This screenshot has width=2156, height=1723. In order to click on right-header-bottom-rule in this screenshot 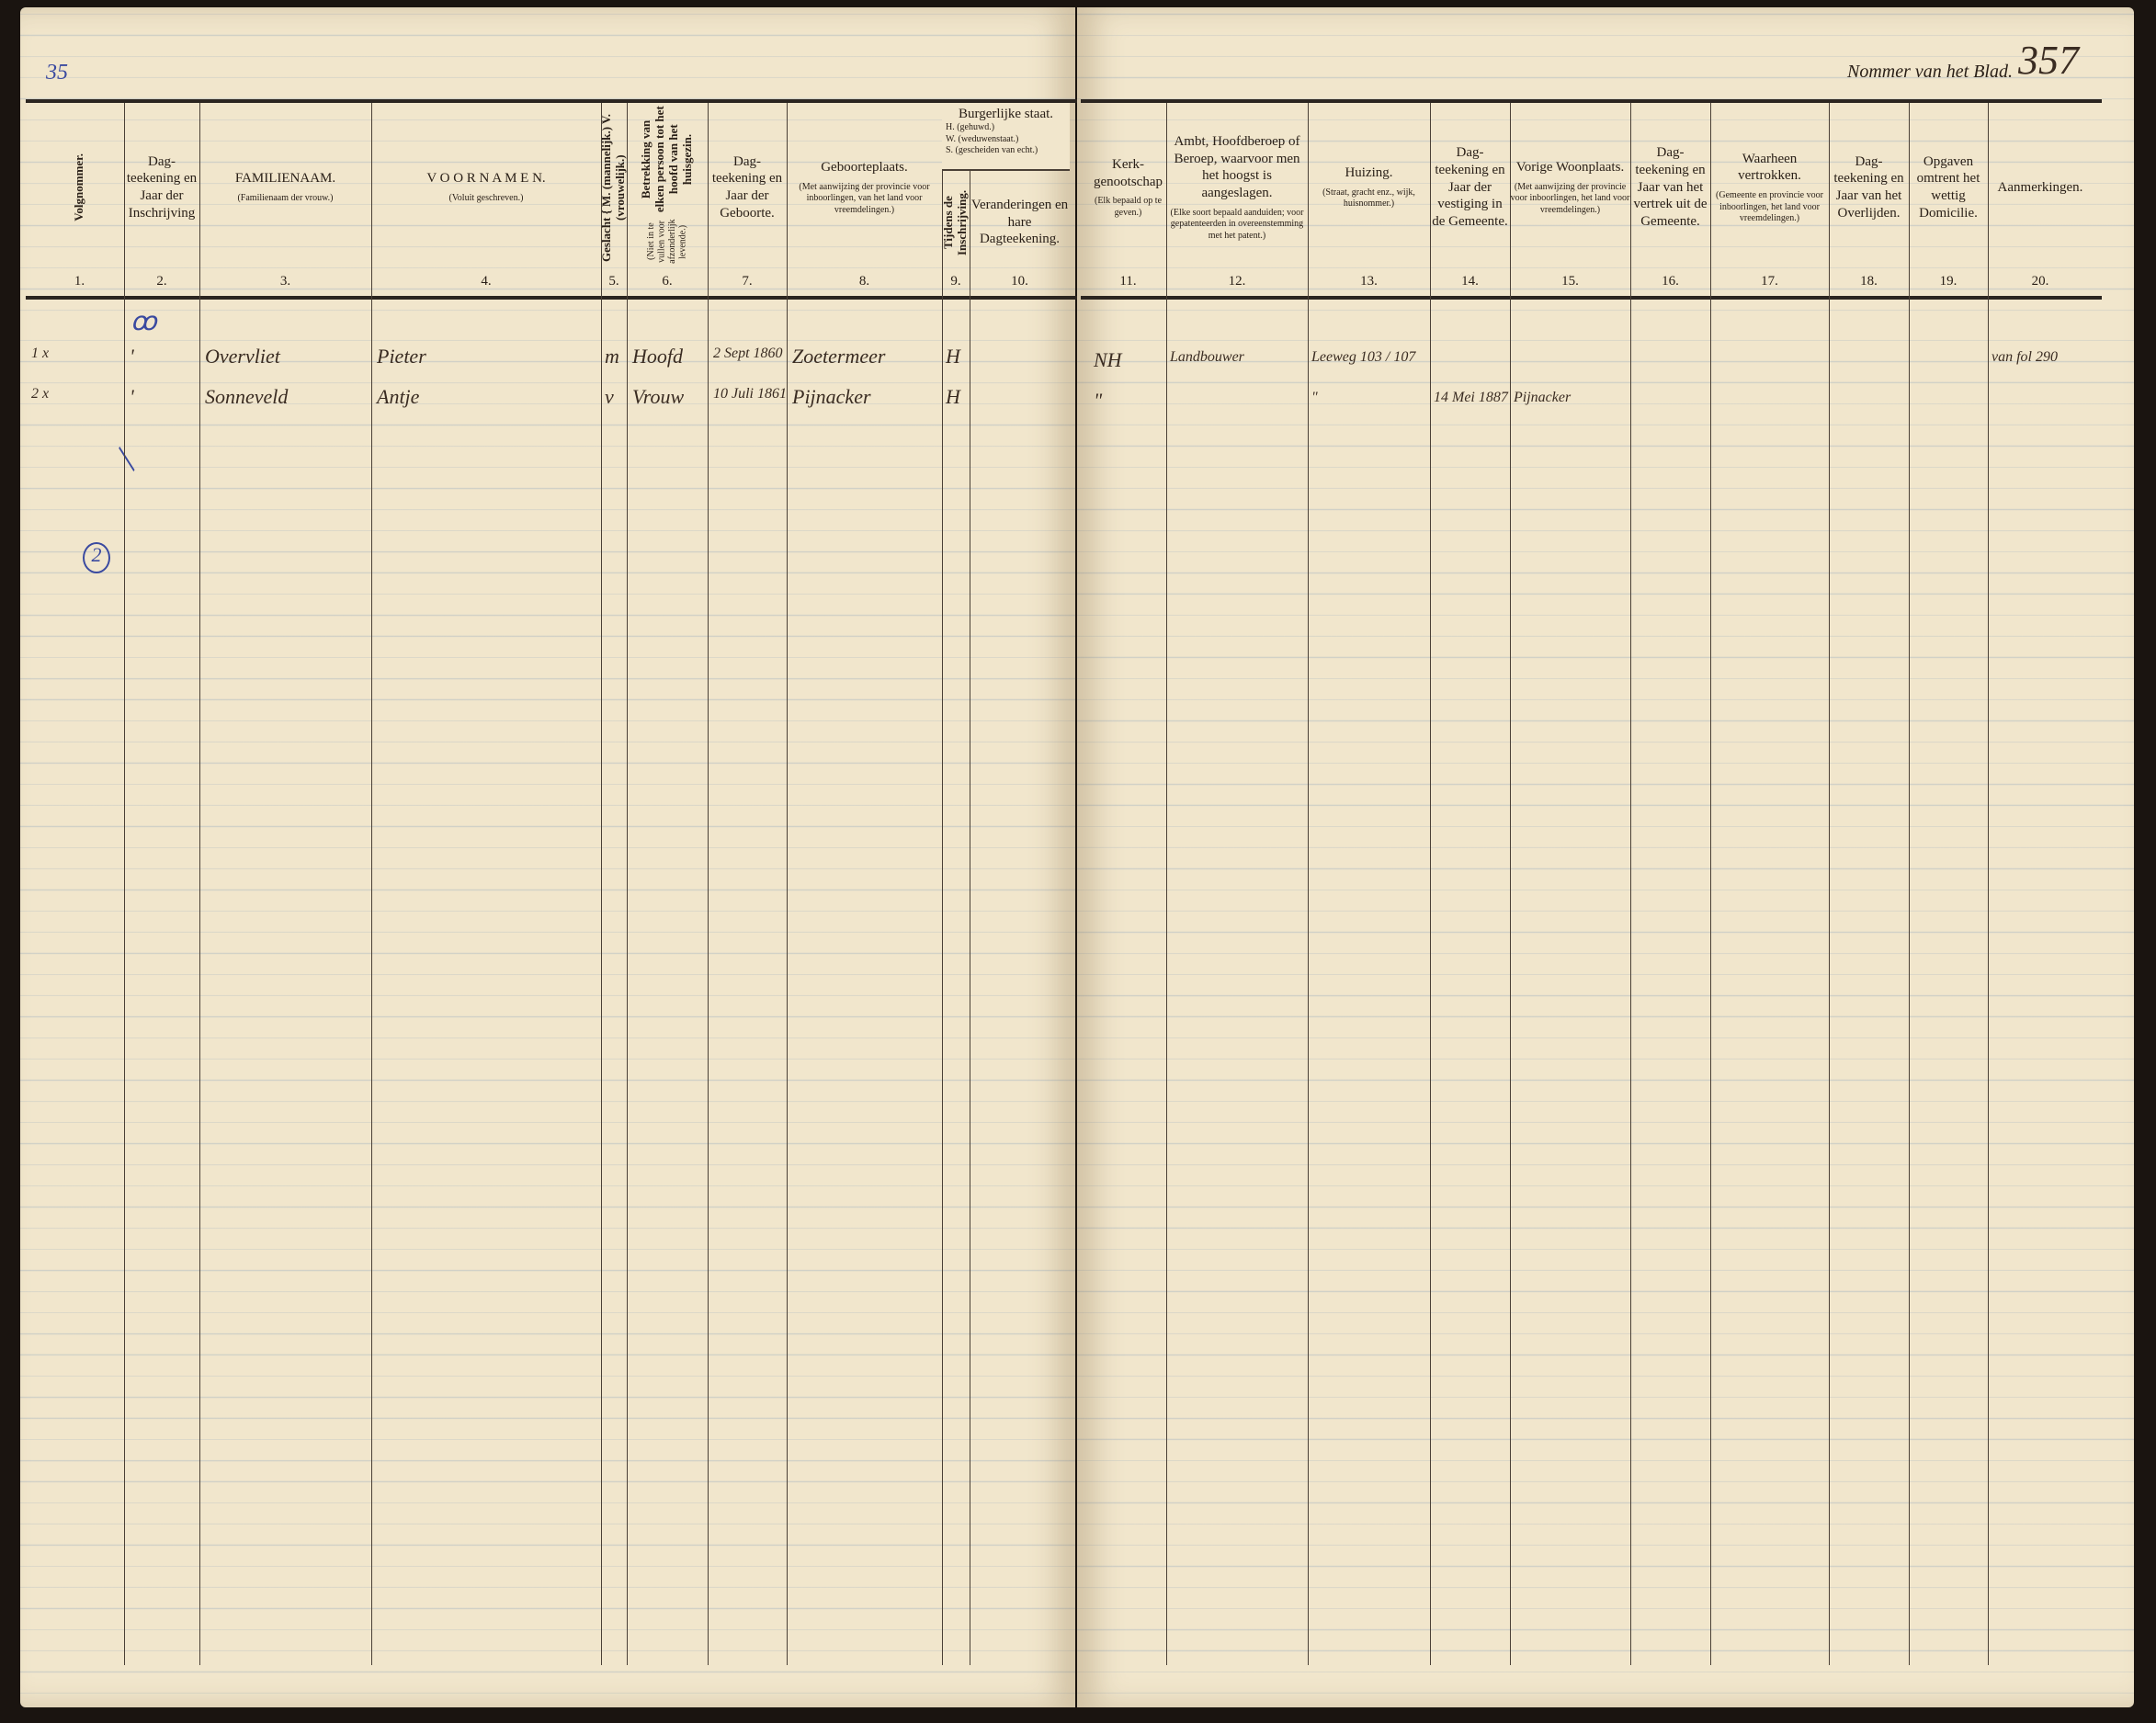, I will do `click(1591, 298)`.